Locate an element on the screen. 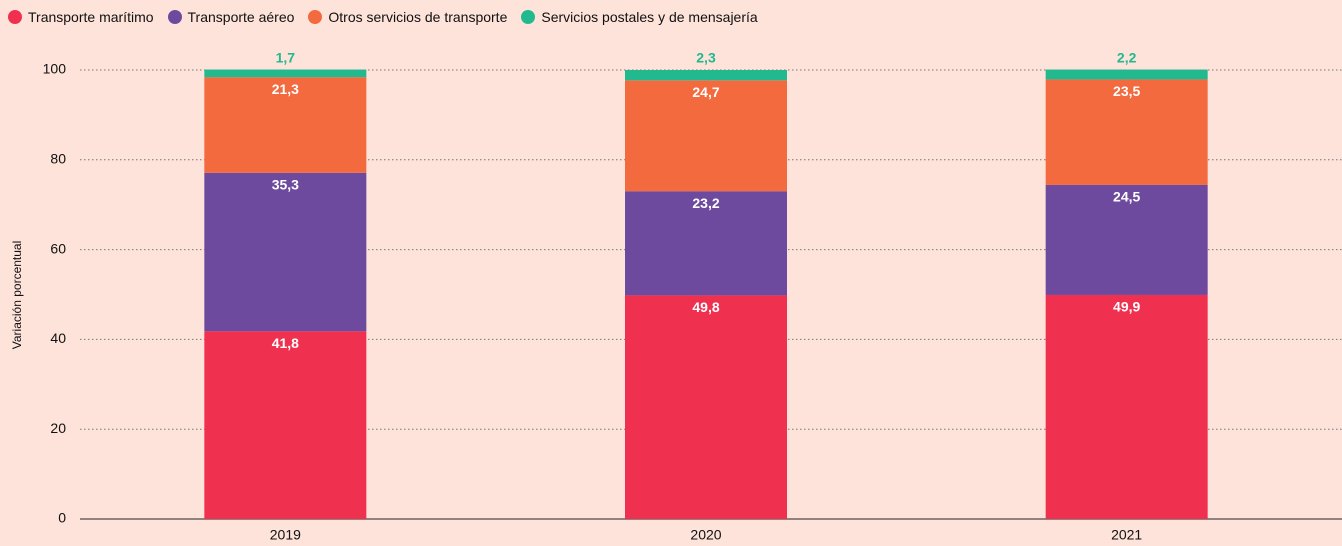  legend-item: Transporte marítimo is located at coordinates (81, 17).